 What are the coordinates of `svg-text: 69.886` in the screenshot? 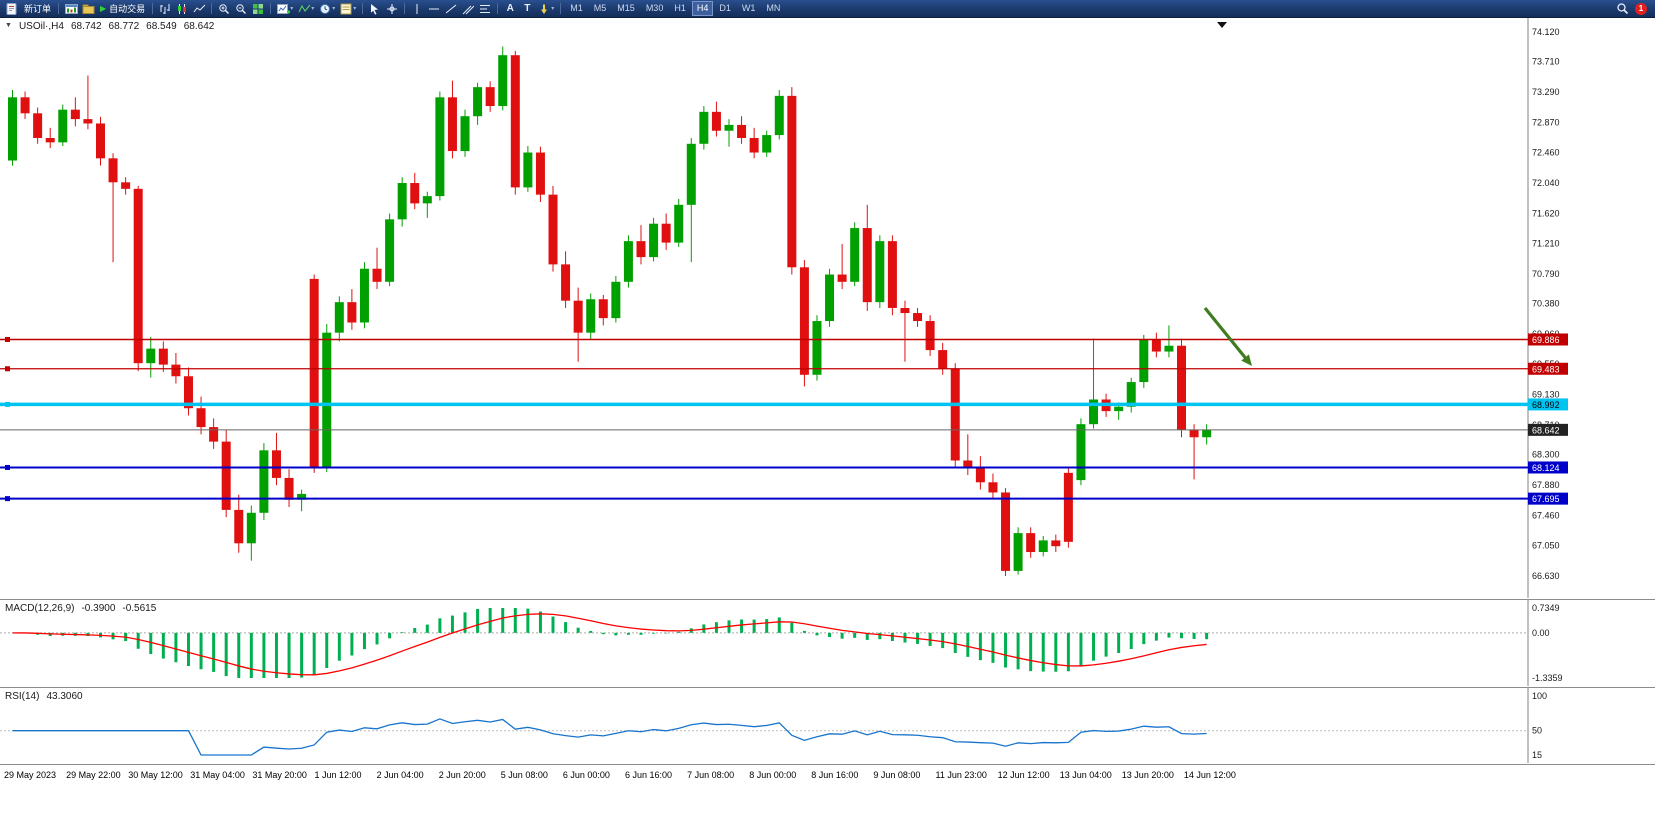 It's located at (1546, 340).